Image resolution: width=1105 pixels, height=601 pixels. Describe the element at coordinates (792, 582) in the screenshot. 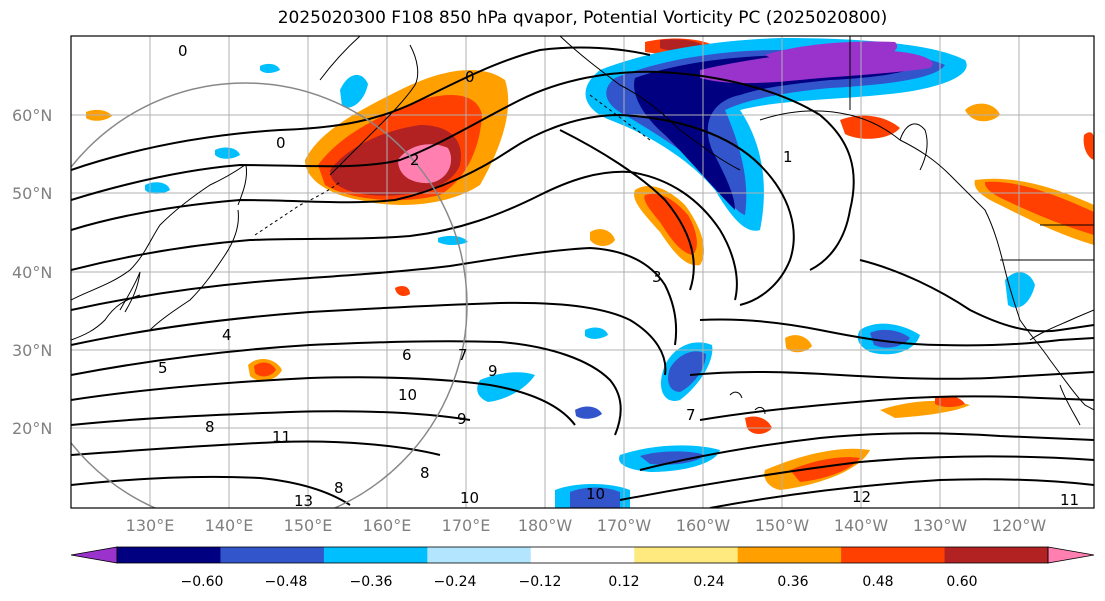

I see `colorbar-tick-label: 0.36` at that location.